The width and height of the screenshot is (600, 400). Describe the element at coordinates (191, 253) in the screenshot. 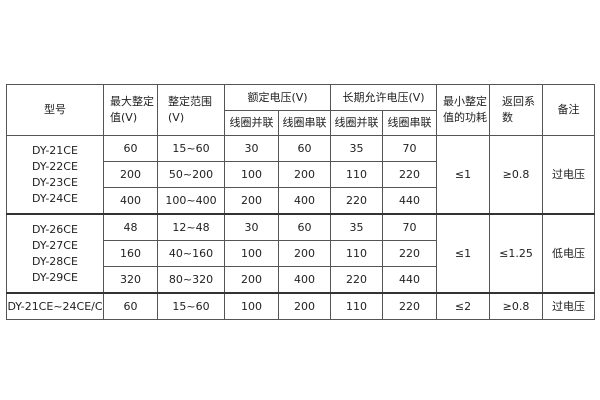

I see `value-cell: 40~160` at that location.